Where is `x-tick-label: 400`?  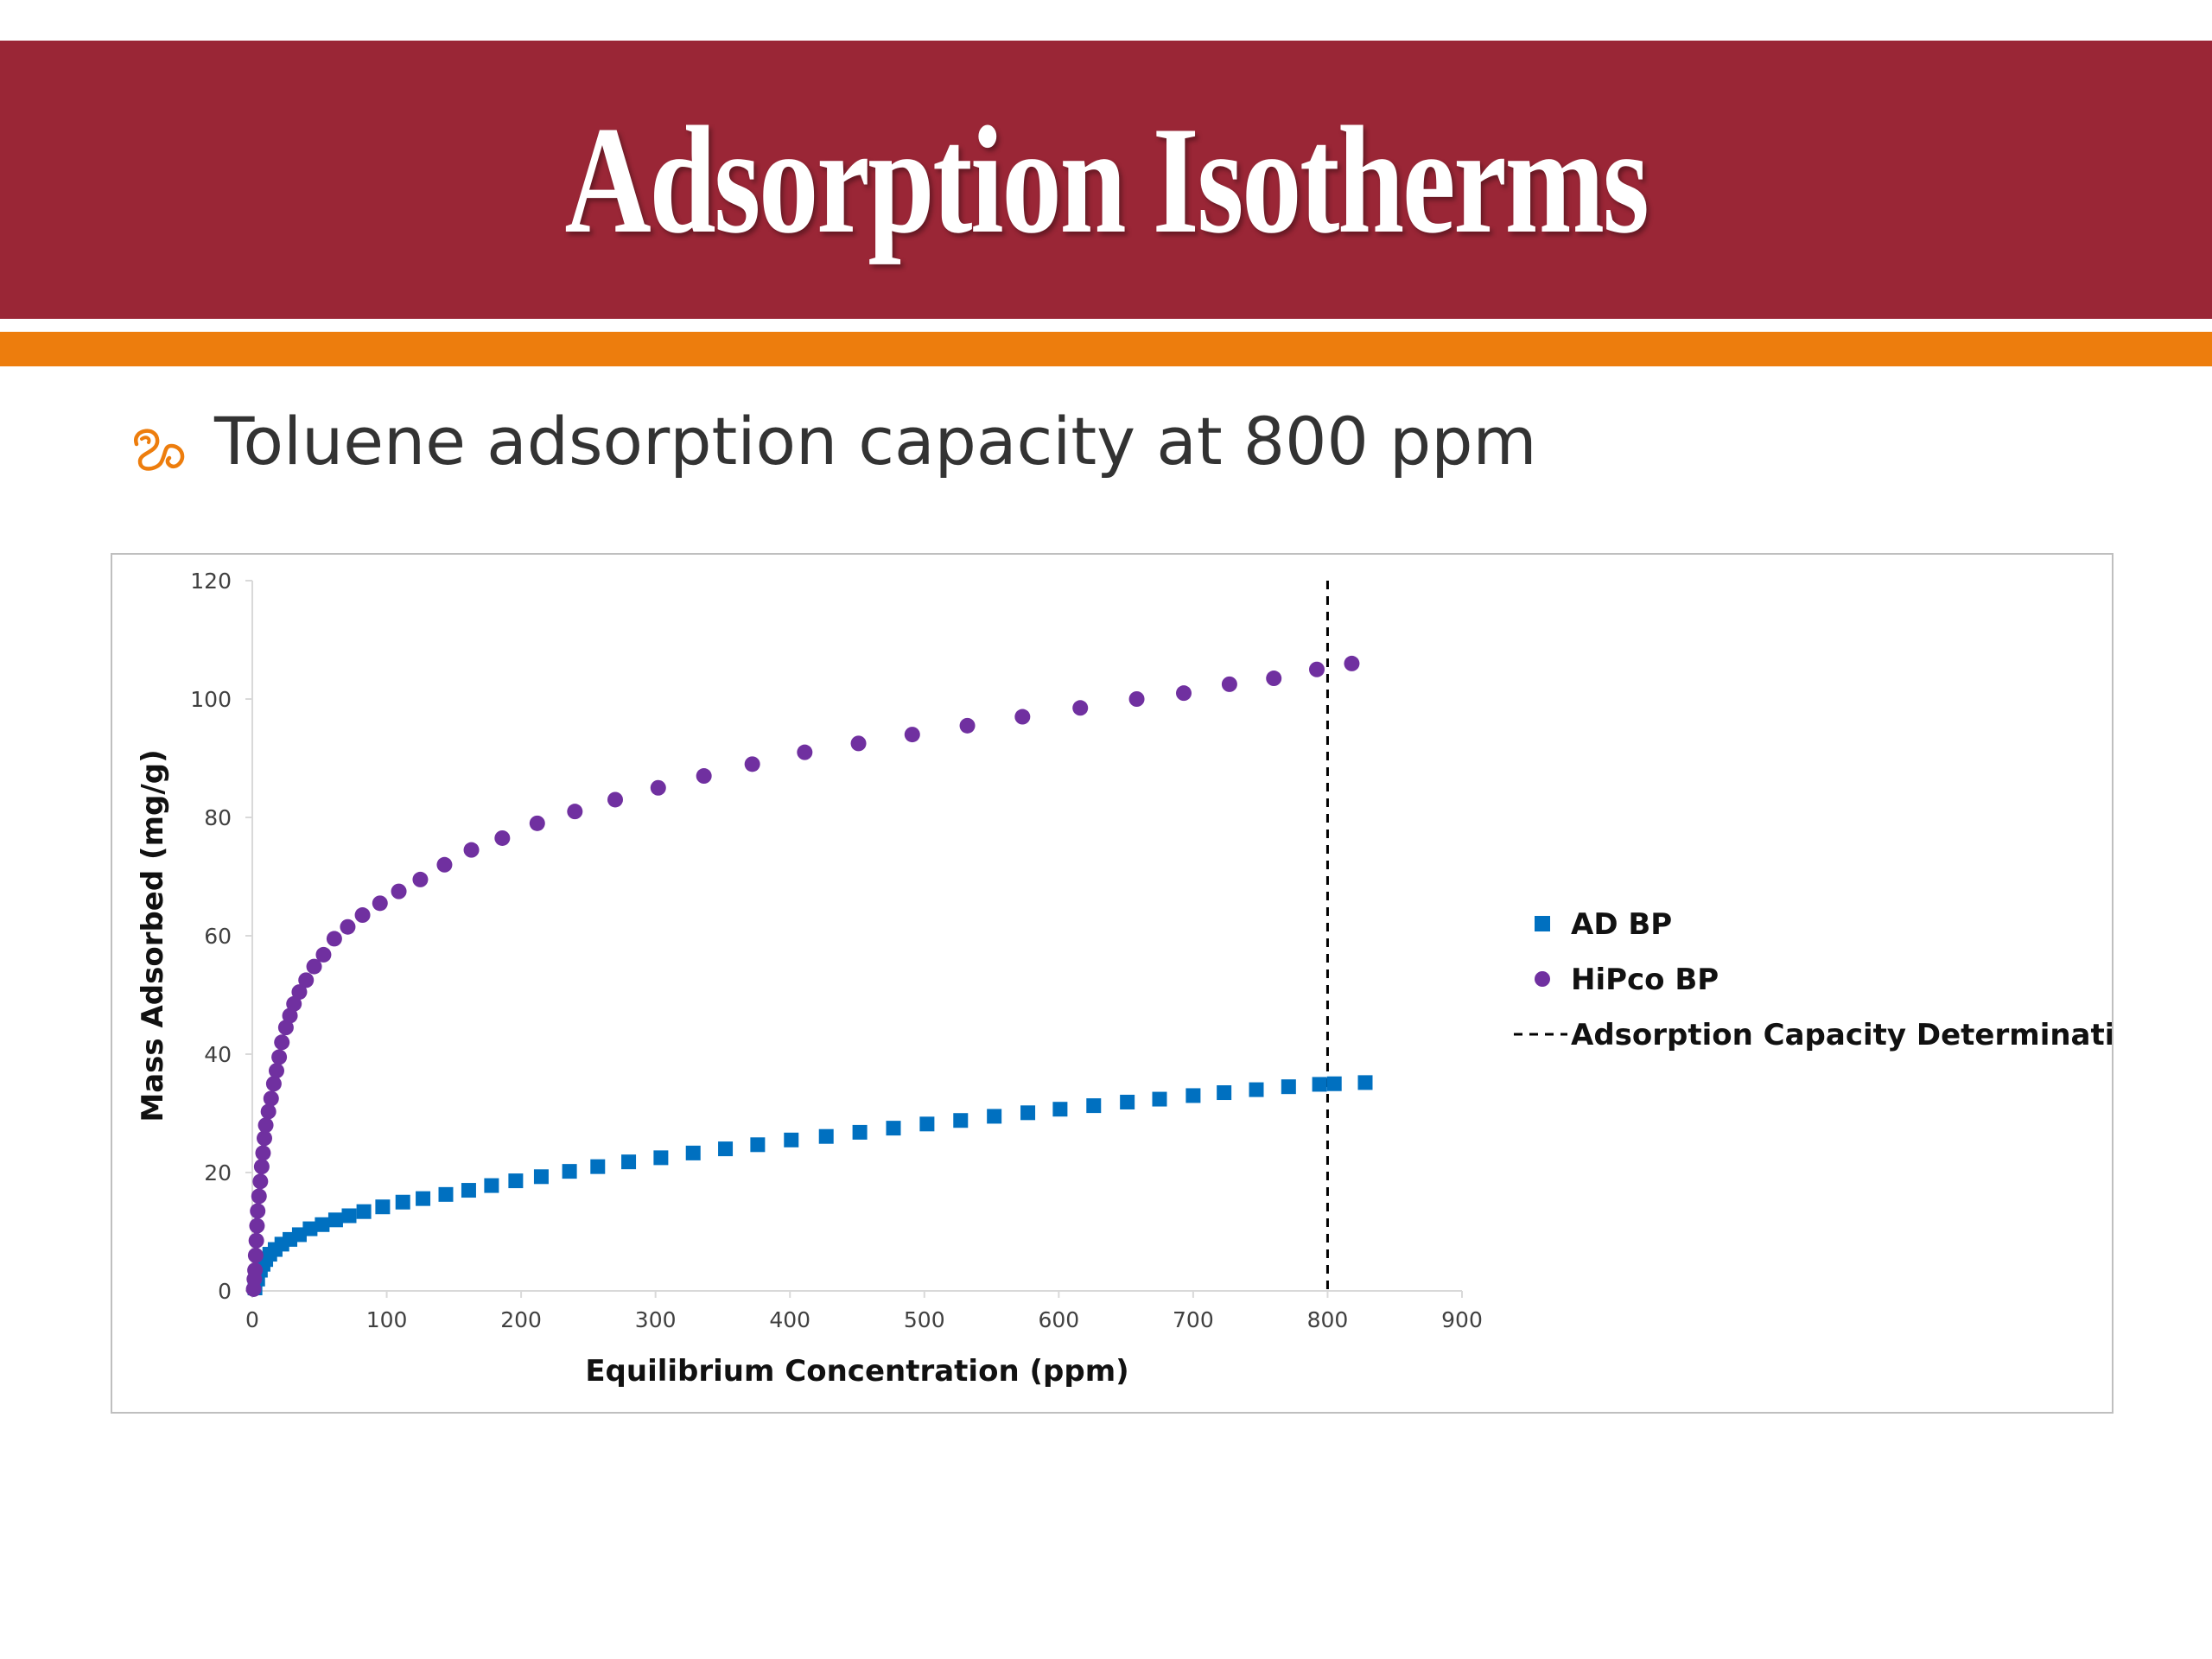 x-tick-label: 400 is located at coordinates (789, 1319).